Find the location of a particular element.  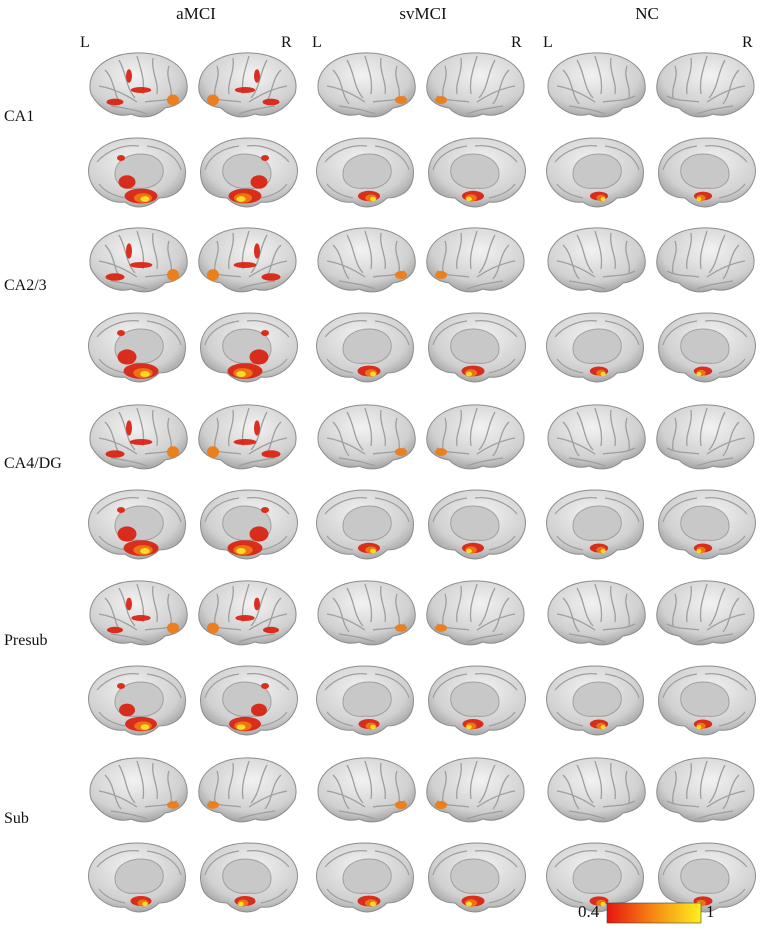

lateral-view-r4-c0 is located at coordinates (138, 790).